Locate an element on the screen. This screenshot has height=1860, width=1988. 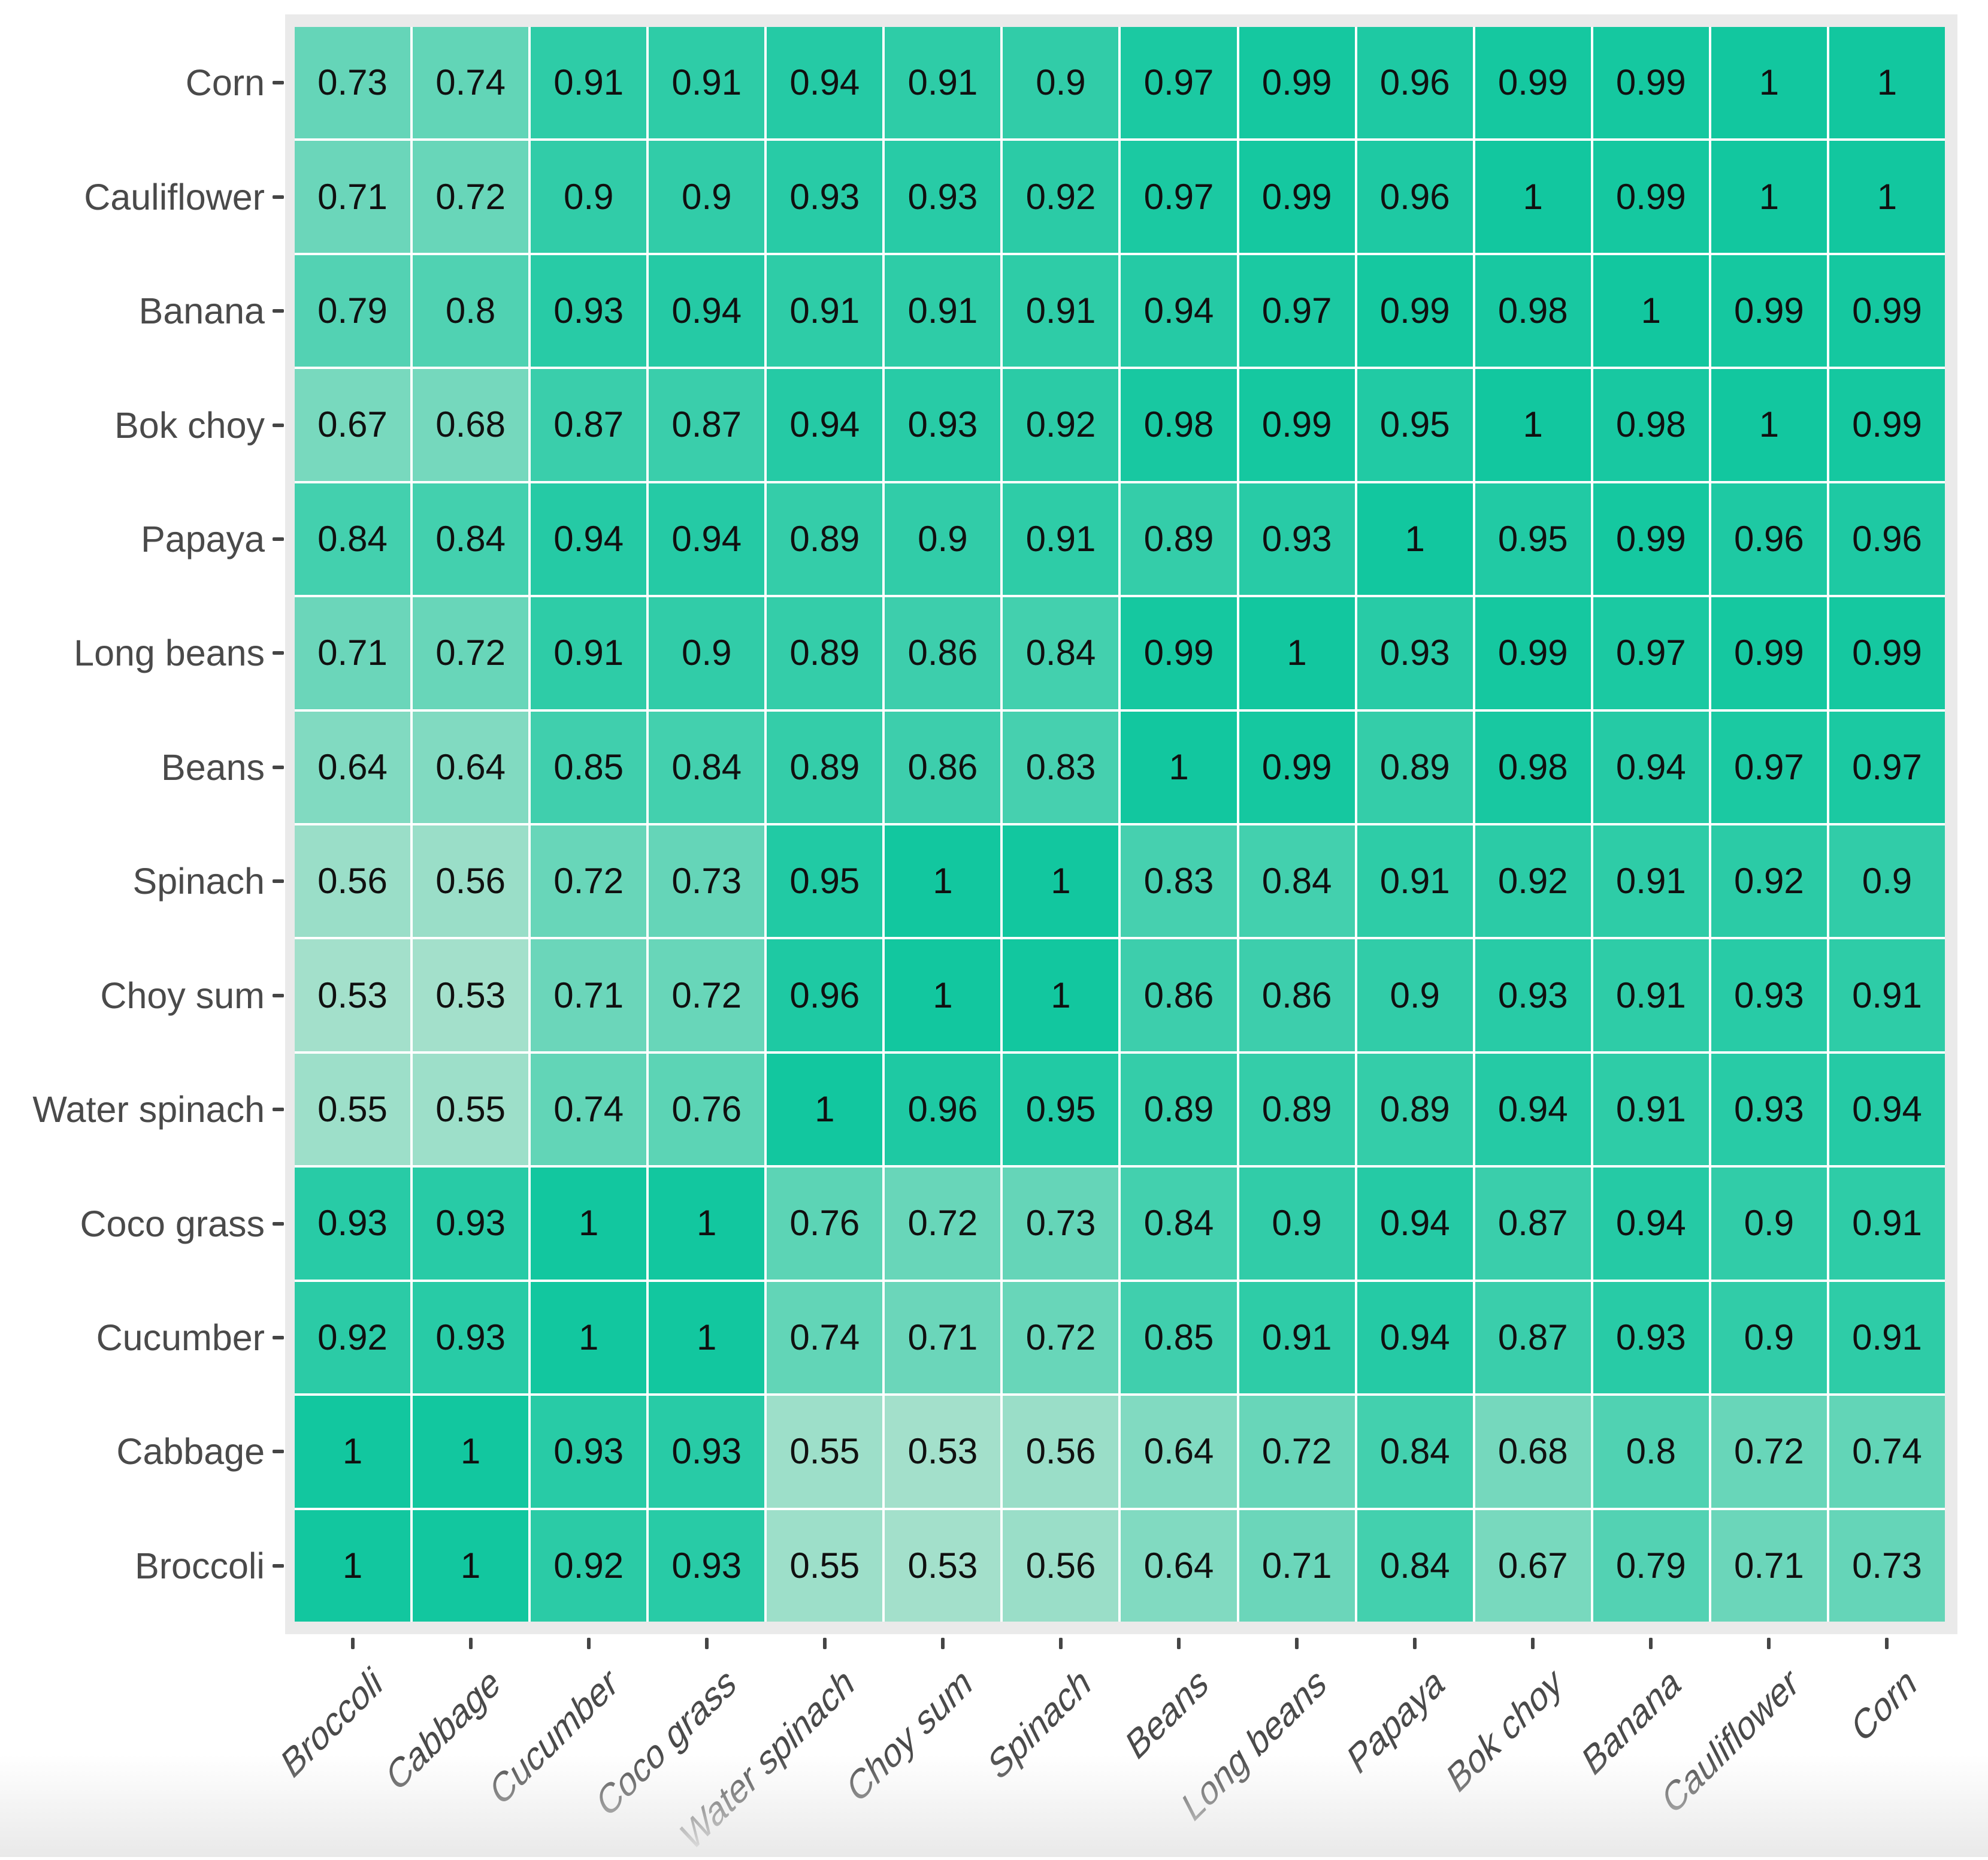
heatmap-cell: 0.95 is located at coordinates (1533, 539).